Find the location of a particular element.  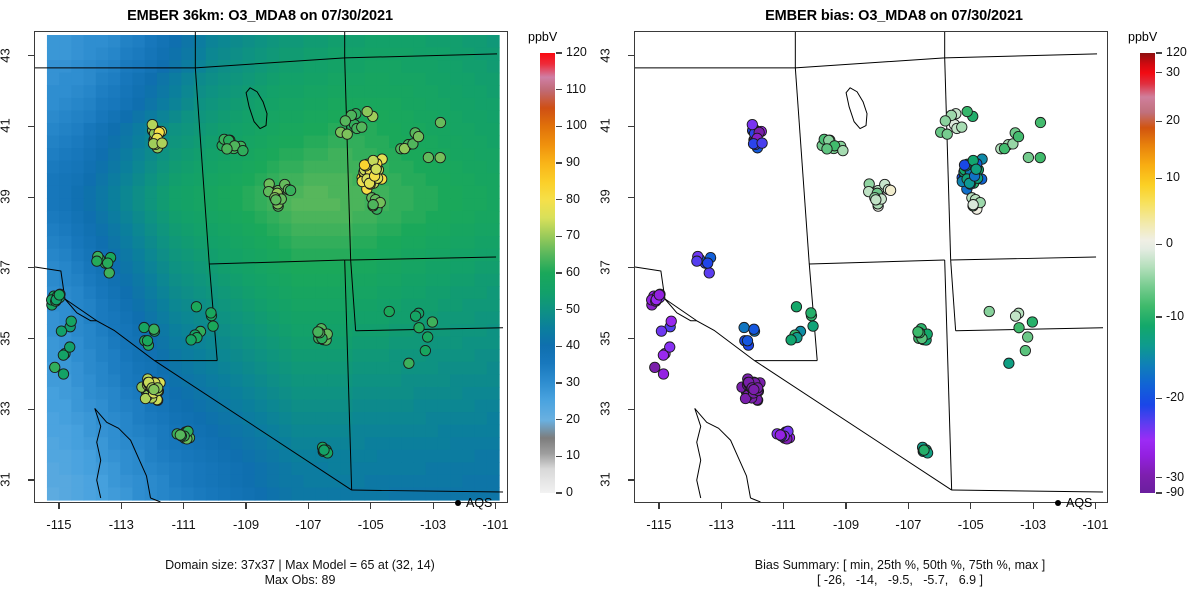

y-axis-tickmark is located at coordinates (631, 56).